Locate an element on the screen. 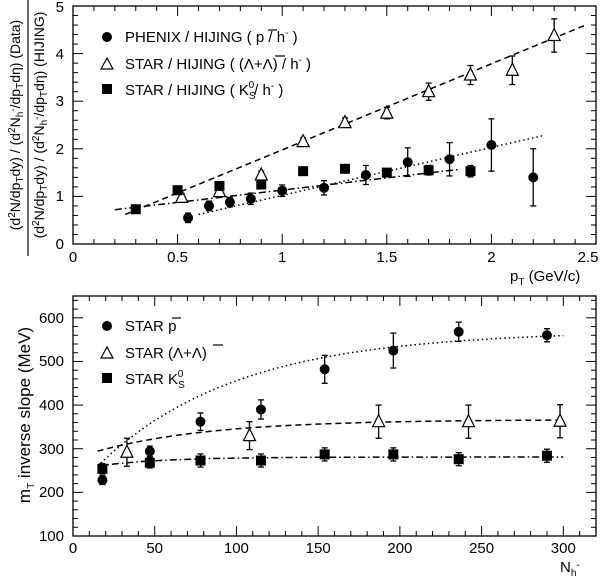  bottom-ytick-label: 600 is located at coordinates (51, 318).